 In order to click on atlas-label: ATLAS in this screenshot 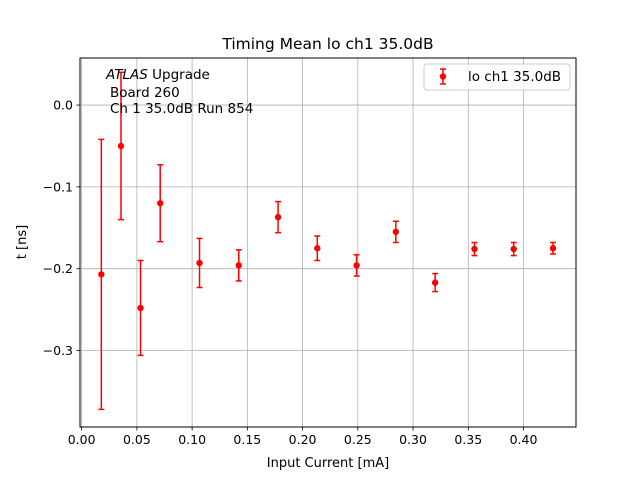, I will do `click(126, 75)`.